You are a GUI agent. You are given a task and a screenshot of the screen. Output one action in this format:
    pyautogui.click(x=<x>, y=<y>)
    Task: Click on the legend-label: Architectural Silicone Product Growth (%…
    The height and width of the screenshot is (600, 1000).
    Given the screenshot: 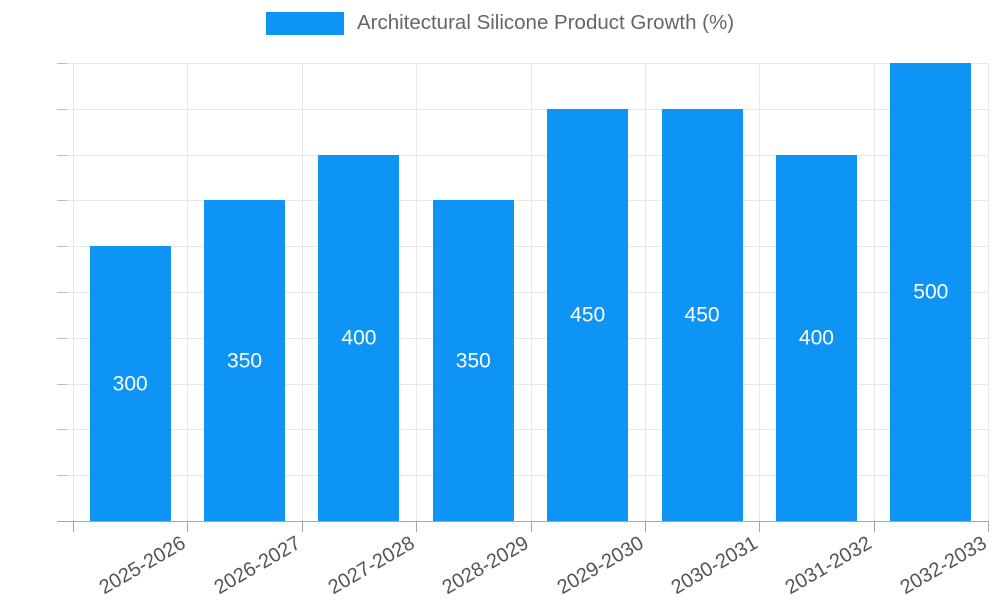 What is the action you would take?
    pyautogui.click(x=545, y=23)
    